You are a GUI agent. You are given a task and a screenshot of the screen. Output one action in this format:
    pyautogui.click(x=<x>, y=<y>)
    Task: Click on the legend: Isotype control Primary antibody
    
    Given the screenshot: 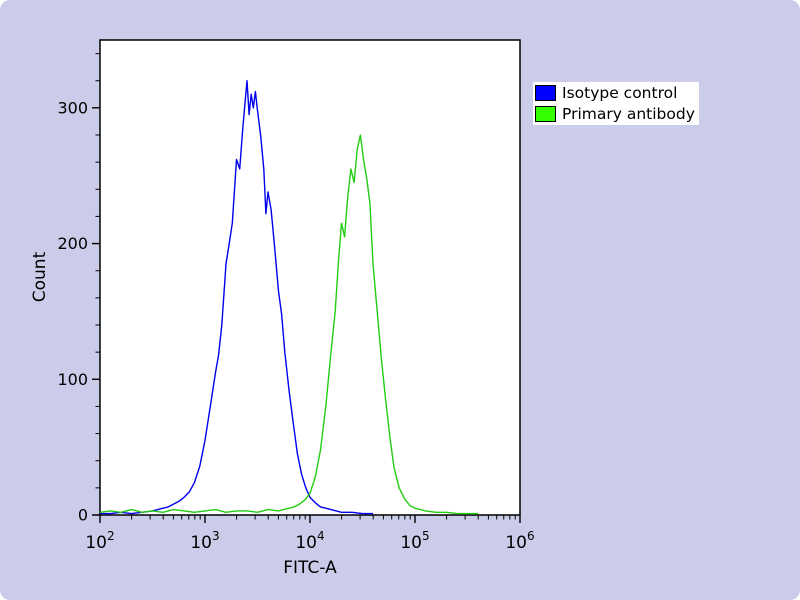 What is the action you would take?
    pyautogui.click(x=616, y=103)
    